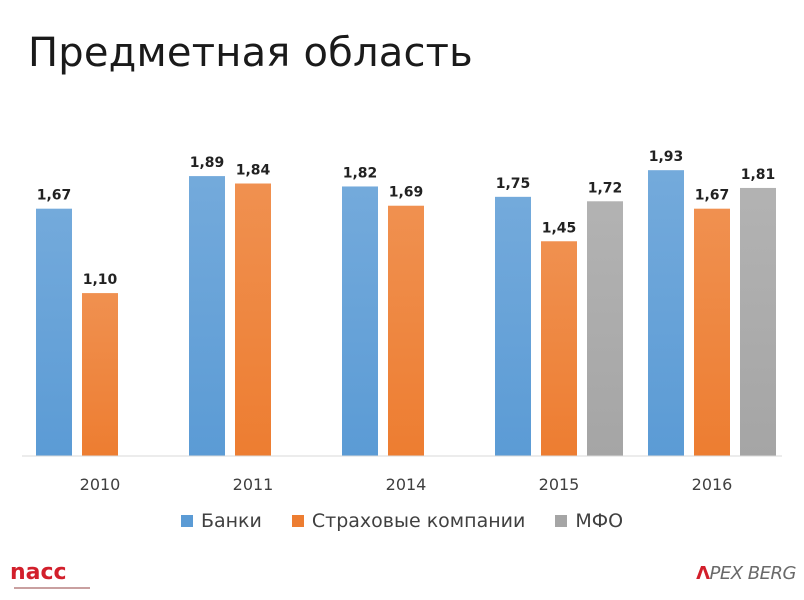 Image resolution: width=804 pixels, height=600 pixels. What do you see at coordinates (758, 175) in the screenshot?
I see `data-label-2016-series-2: 1,81` at bounding box center [758, 175].